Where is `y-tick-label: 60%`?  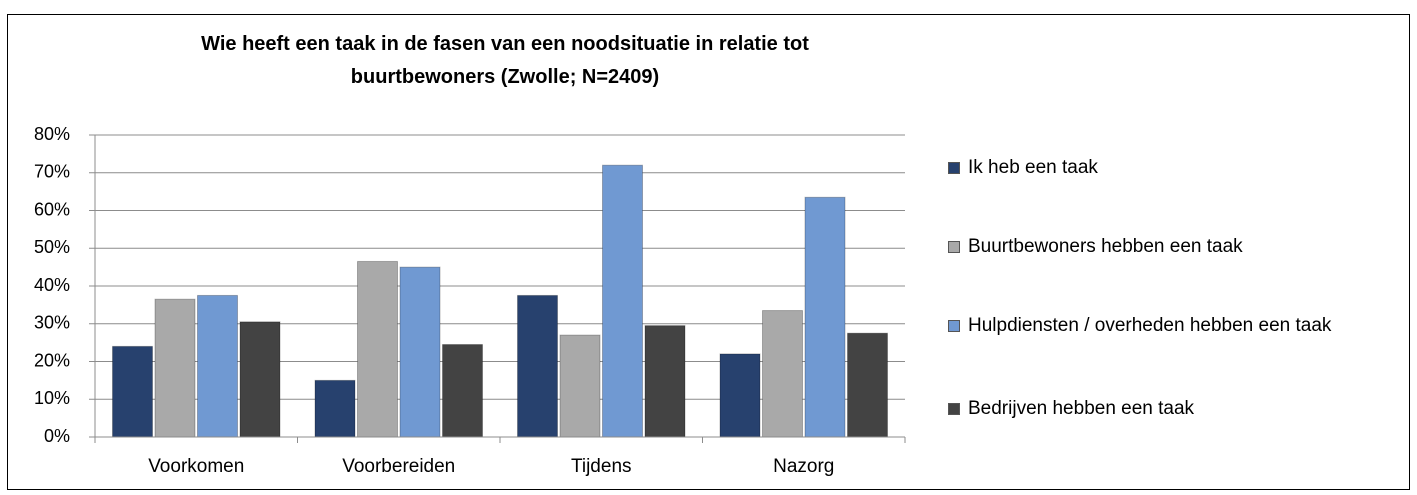
y-tick-label: 60% is located at coordinates (52, 209).